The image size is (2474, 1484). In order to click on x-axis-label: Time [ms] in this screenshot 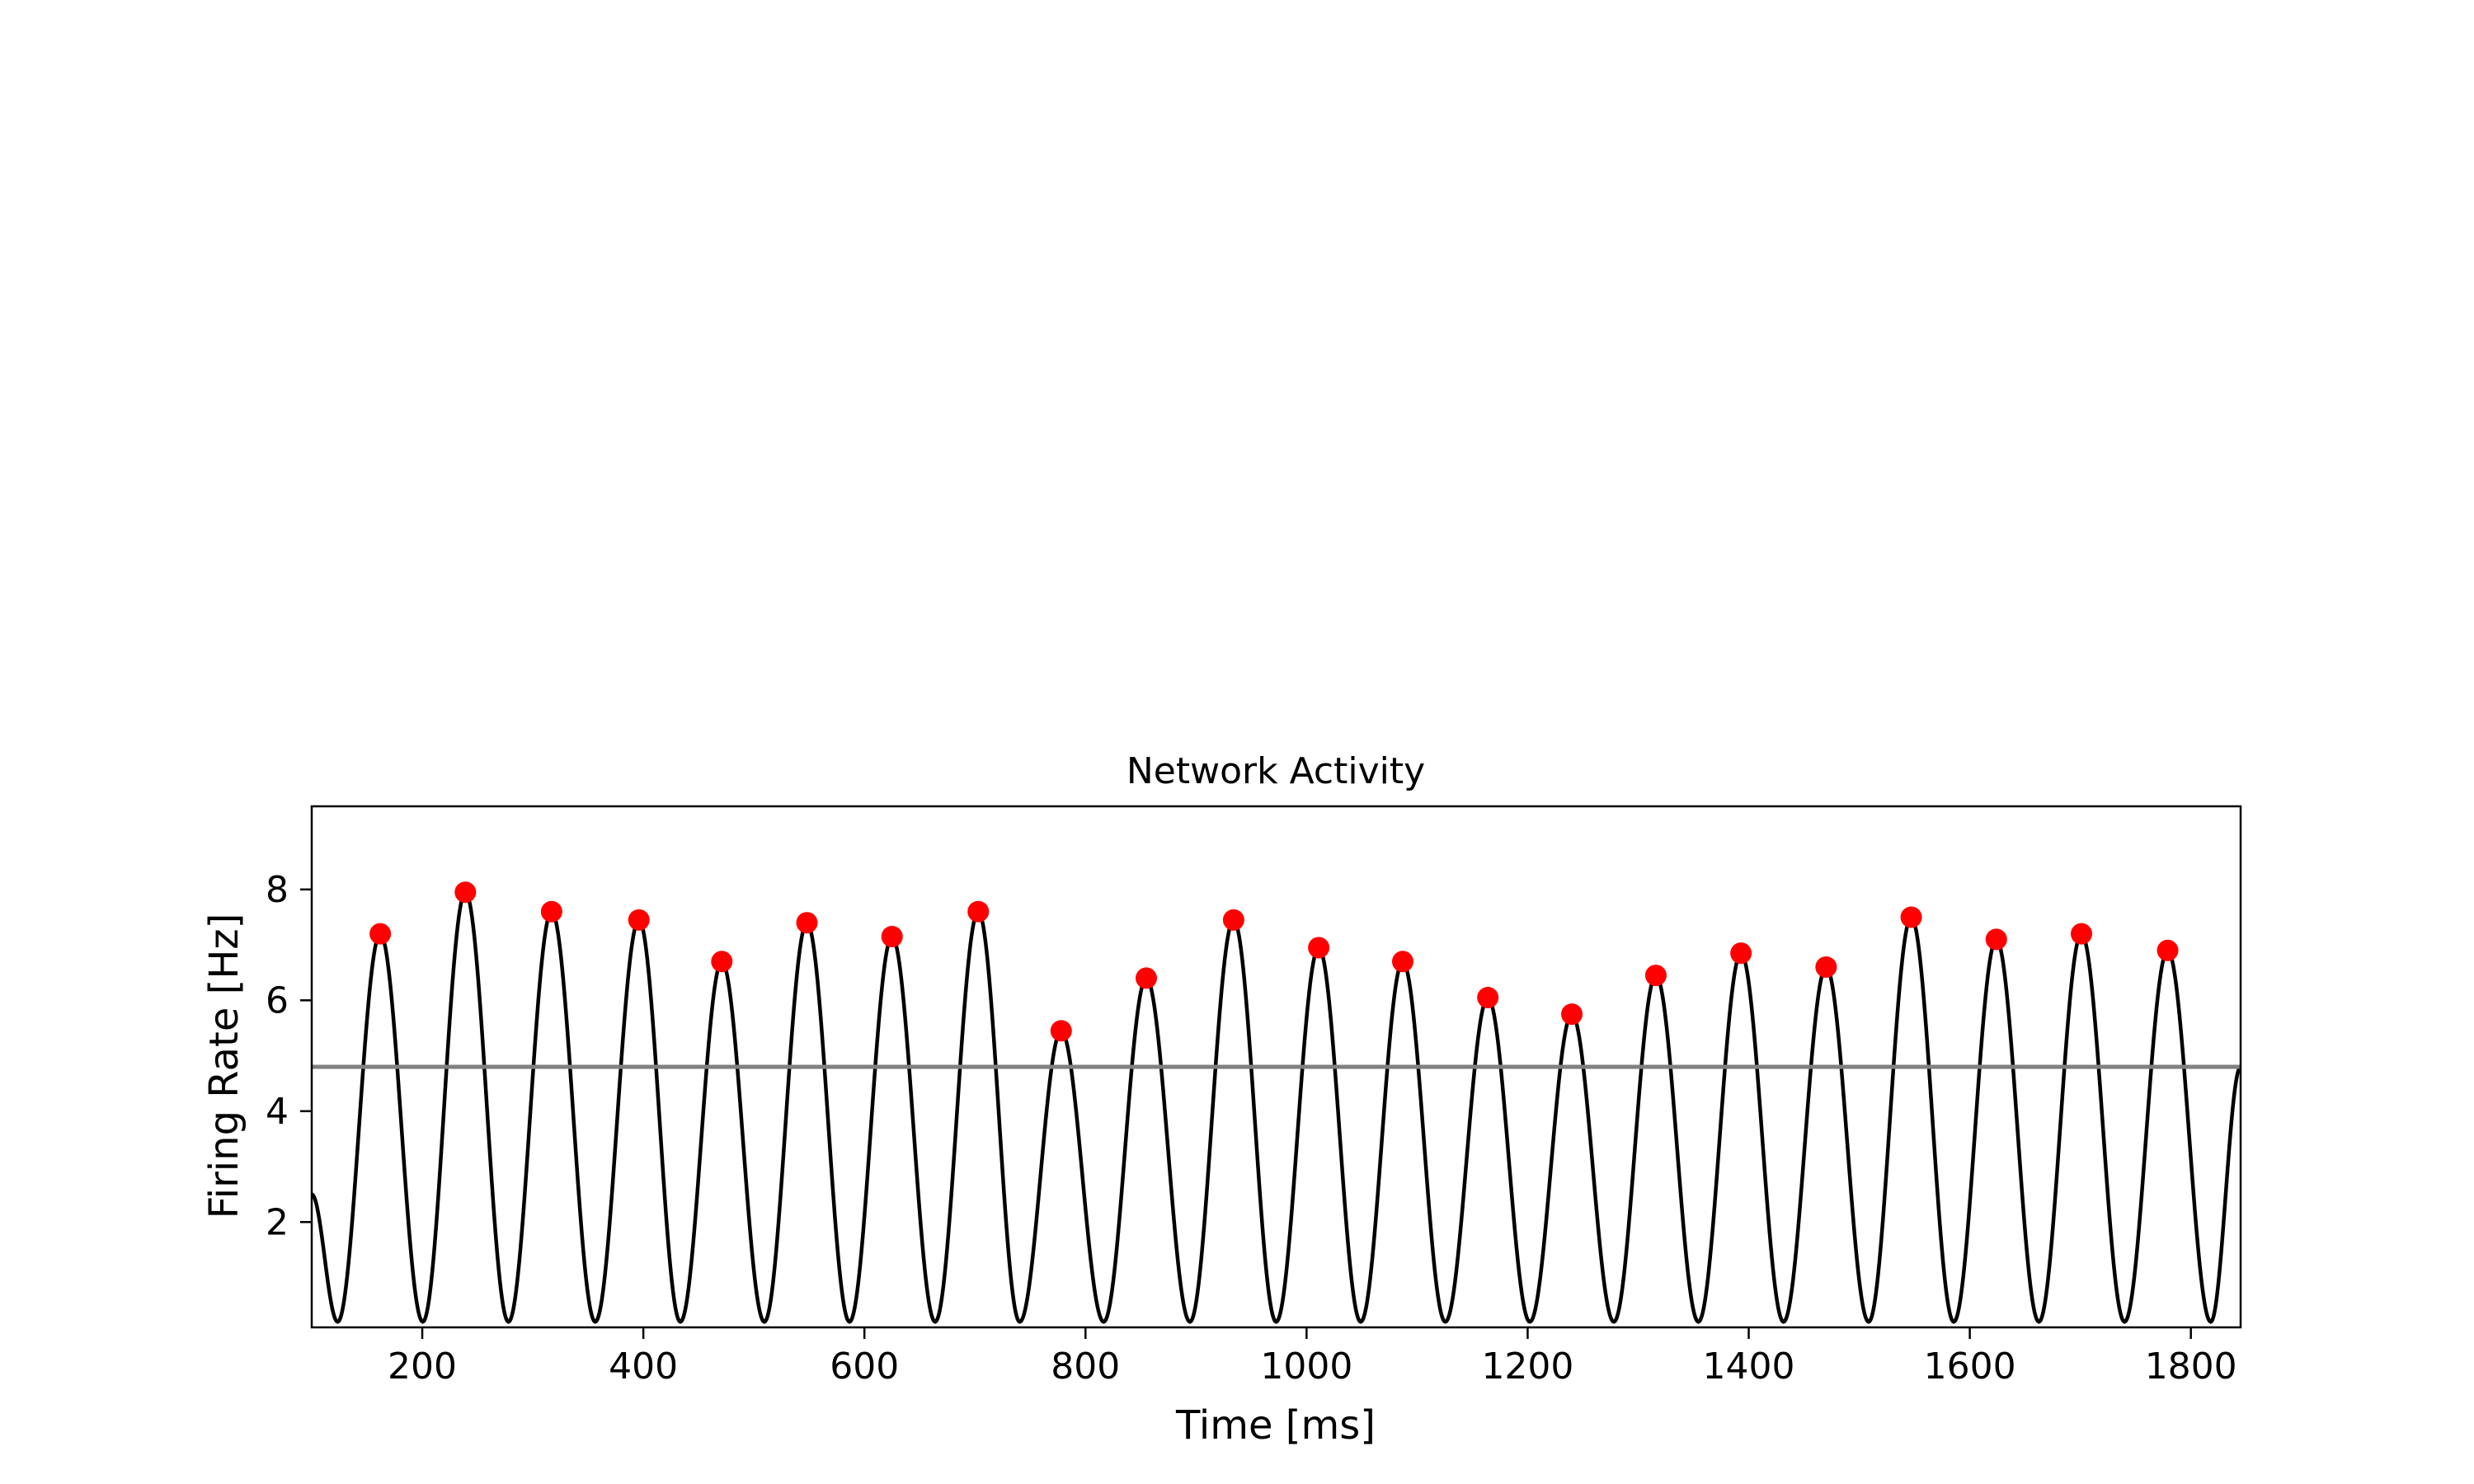, I will do `click(1275, 1425)`.